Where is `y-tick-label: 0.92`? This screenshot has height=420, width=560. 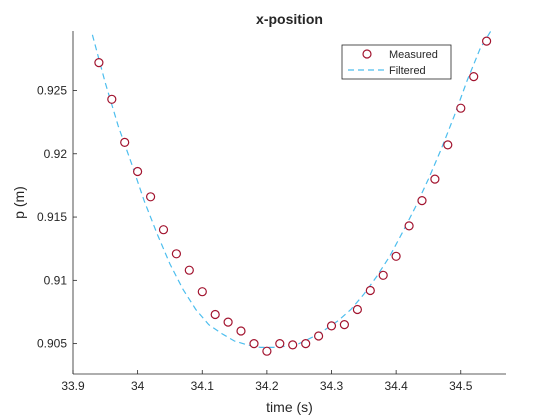 y-tick-label: 0.92 is located at coordinates (56, 154).